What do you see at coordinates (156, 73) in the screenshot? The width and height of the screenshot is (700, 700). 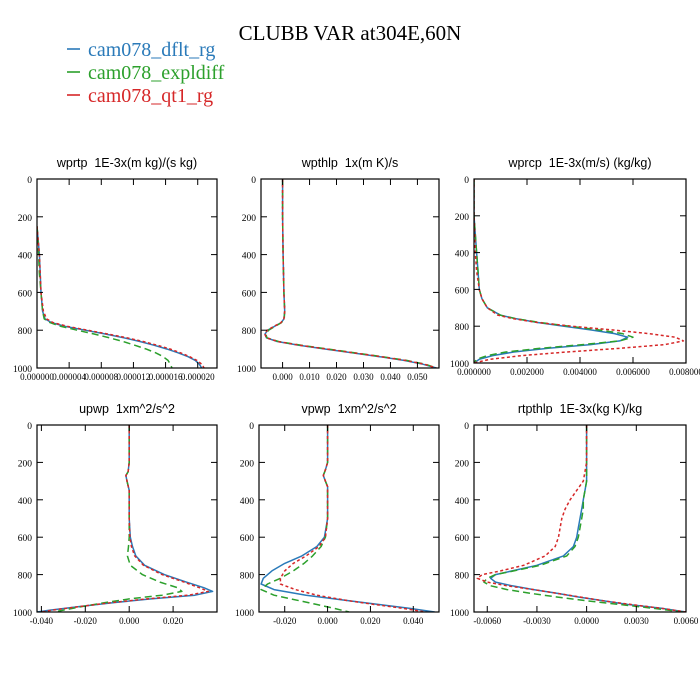 I see `legend-label: cam078_expldiff` at bounding box center [156, 73].